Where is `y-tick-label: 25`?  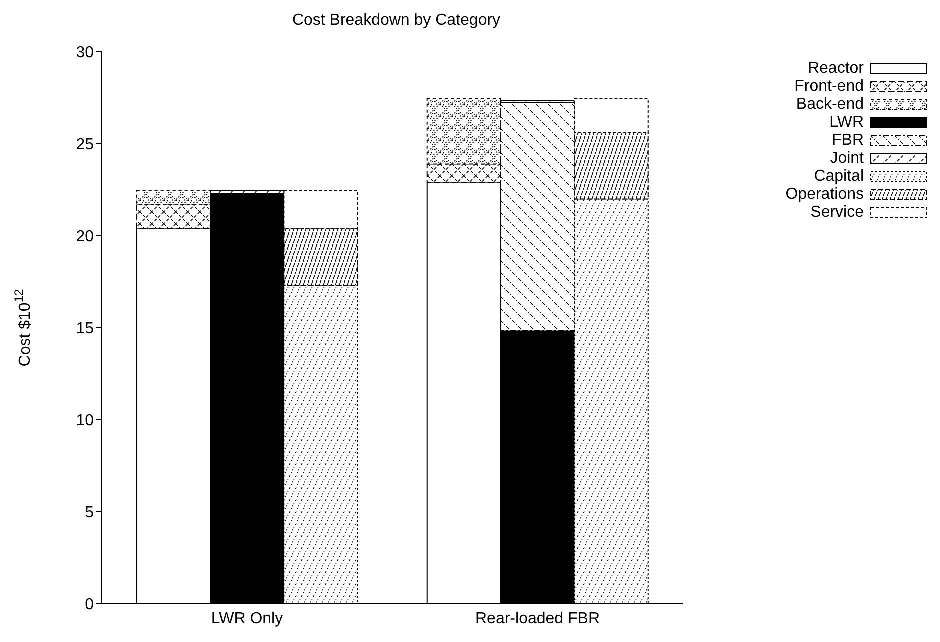 y-tick-label: 25 is located at coordinates (85, 145).